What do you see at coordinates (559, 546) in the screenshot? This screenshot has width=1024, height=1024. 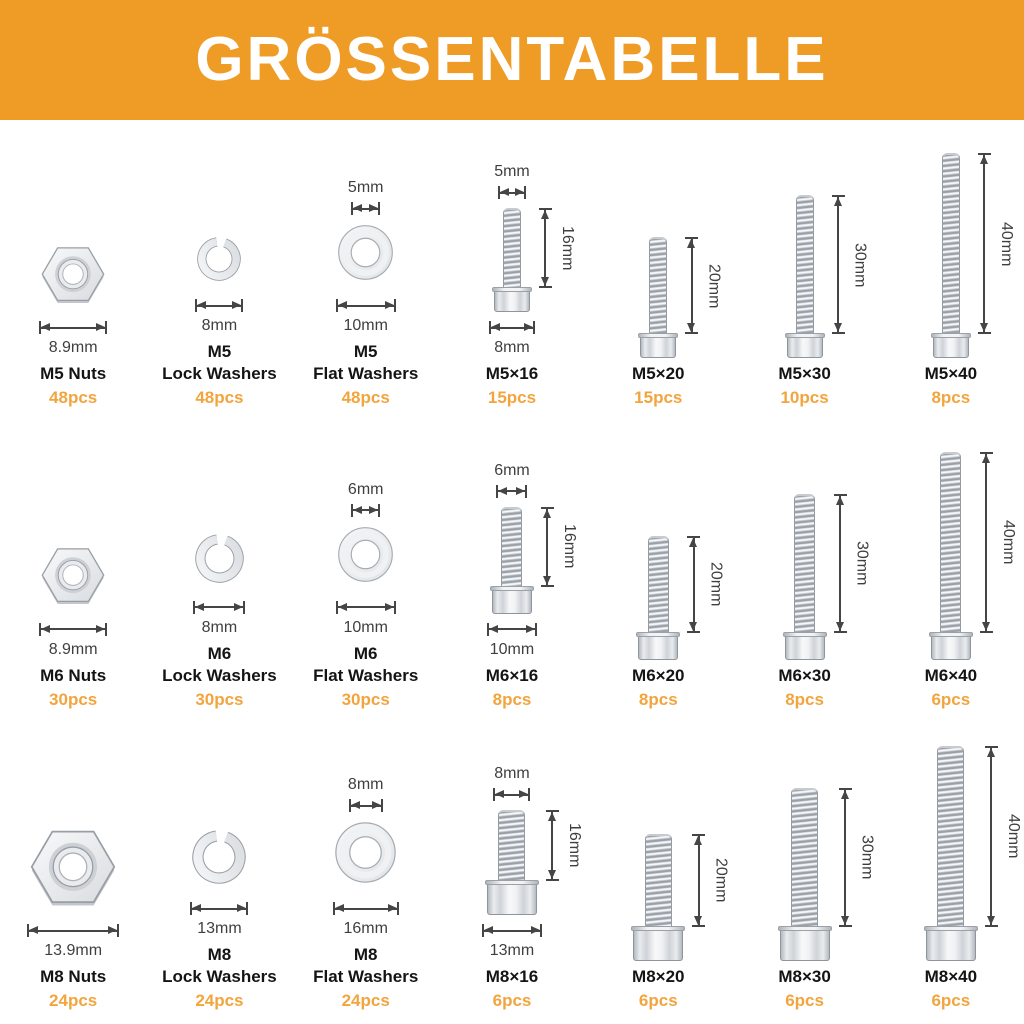 I see `length-dimension: 16mm` at bounding box center [559, 546].